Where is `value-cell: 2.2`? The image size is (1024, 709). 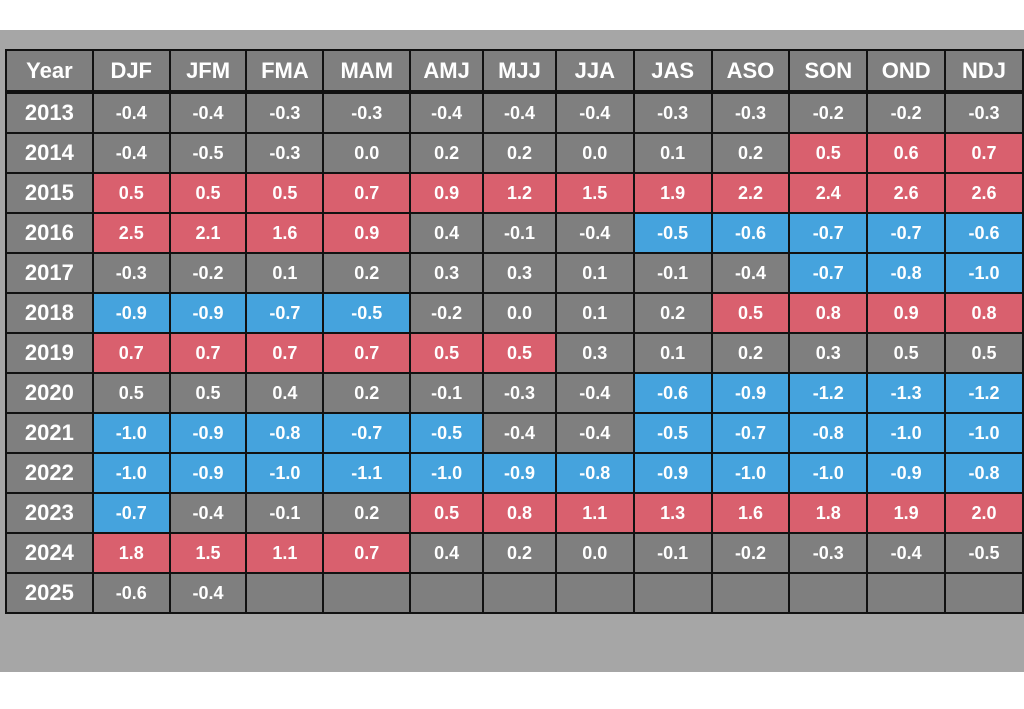
value-cell: 2.2 is located at coordinates (750, 193).